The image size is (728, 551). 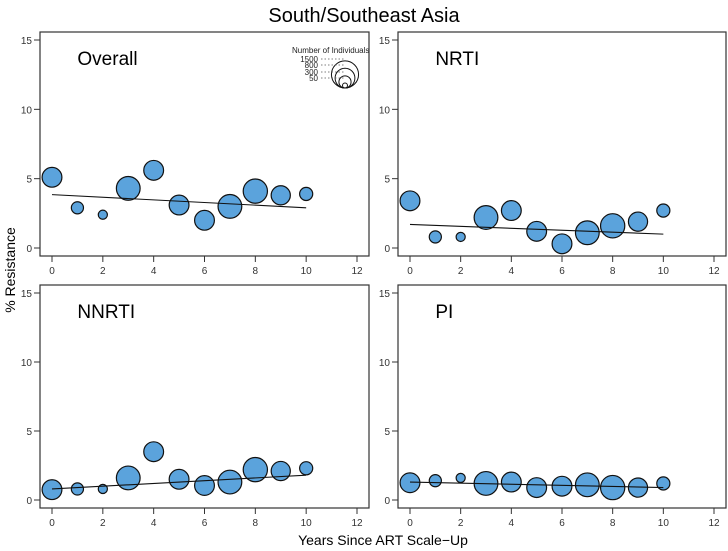 What do you see at coordinates (364, 16) in the screenshot?
I see `chart-title: South/Southeast Asia` at bounding box center [364, 16].